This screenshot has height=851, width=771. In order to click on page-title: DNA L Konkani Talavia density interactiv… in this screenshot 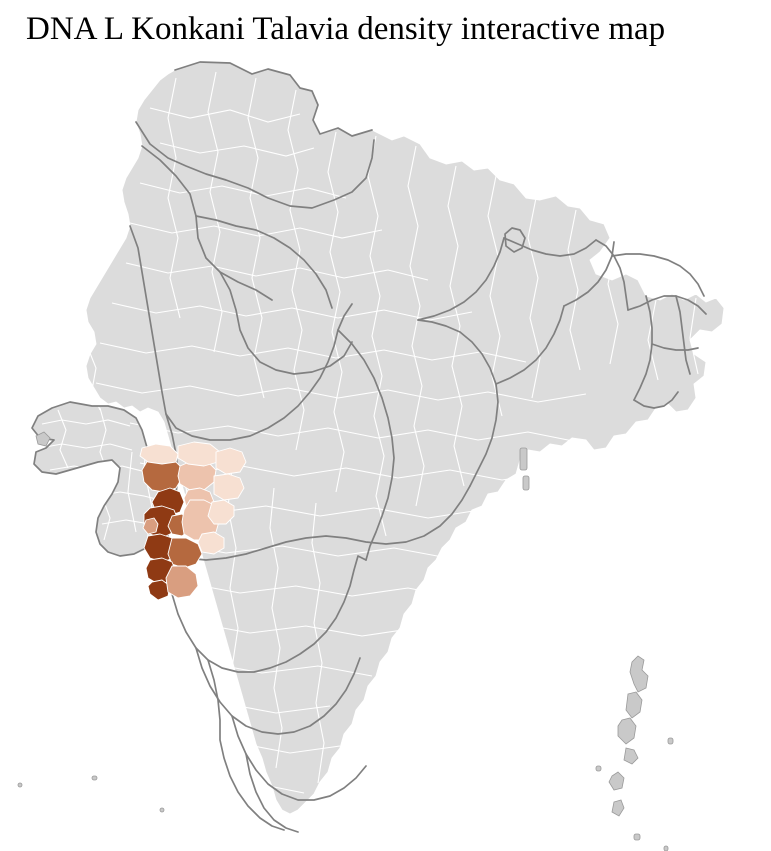, I will do `click(346, 29)`.